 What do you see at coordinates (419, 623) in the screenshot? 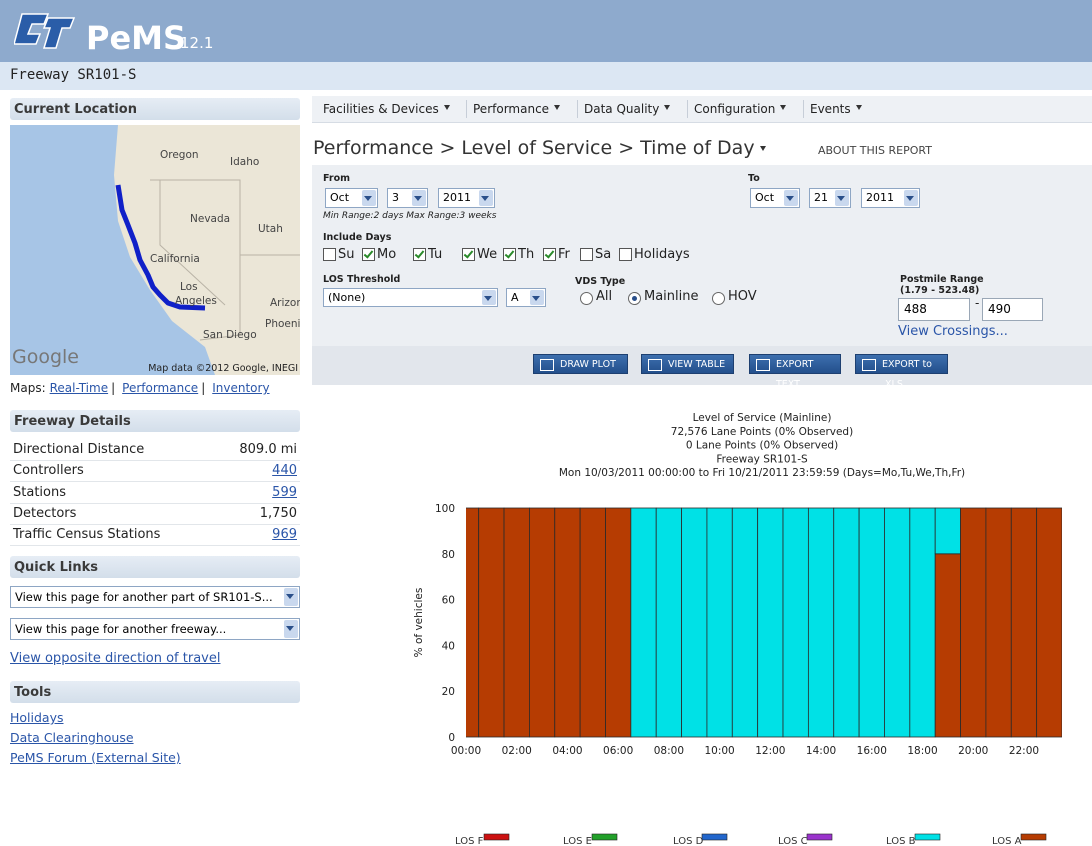
I see `y-axis-label: % of vehicles` at bounding box center [419, 623].